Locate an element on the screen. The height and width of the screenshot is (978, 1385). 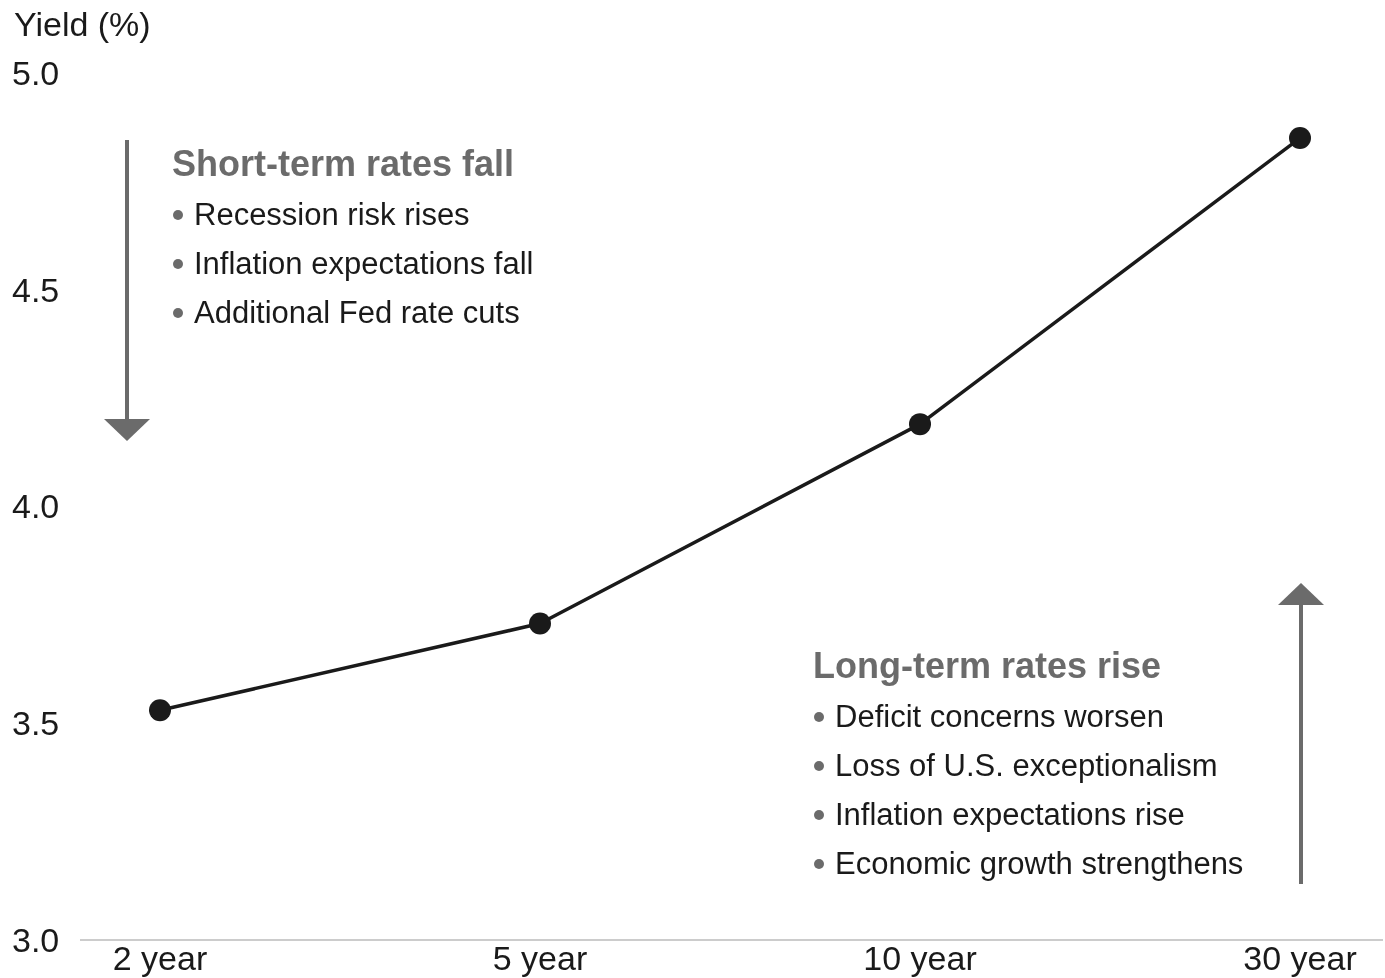
annotation: Additional Fed rate cuts is located at coordinates (357, 312).